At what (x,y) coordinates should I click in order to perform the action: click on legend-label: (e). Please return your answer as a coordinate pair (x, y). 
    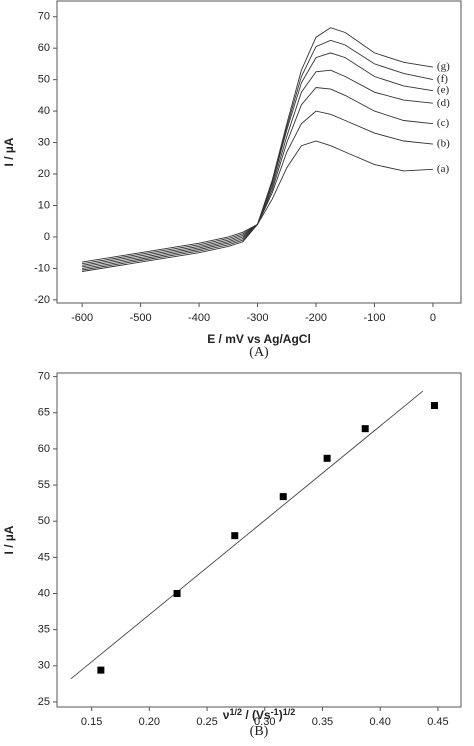
    Looking at the image, I should click on (443, 90).